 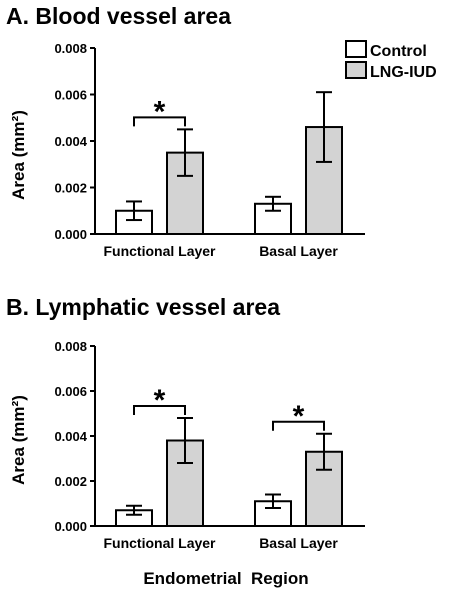 What do you see at coordinates (70, 481) in the screenshot?
I see `panel-b-y-tick-label: 0.002` at bounding box center [70, 481].